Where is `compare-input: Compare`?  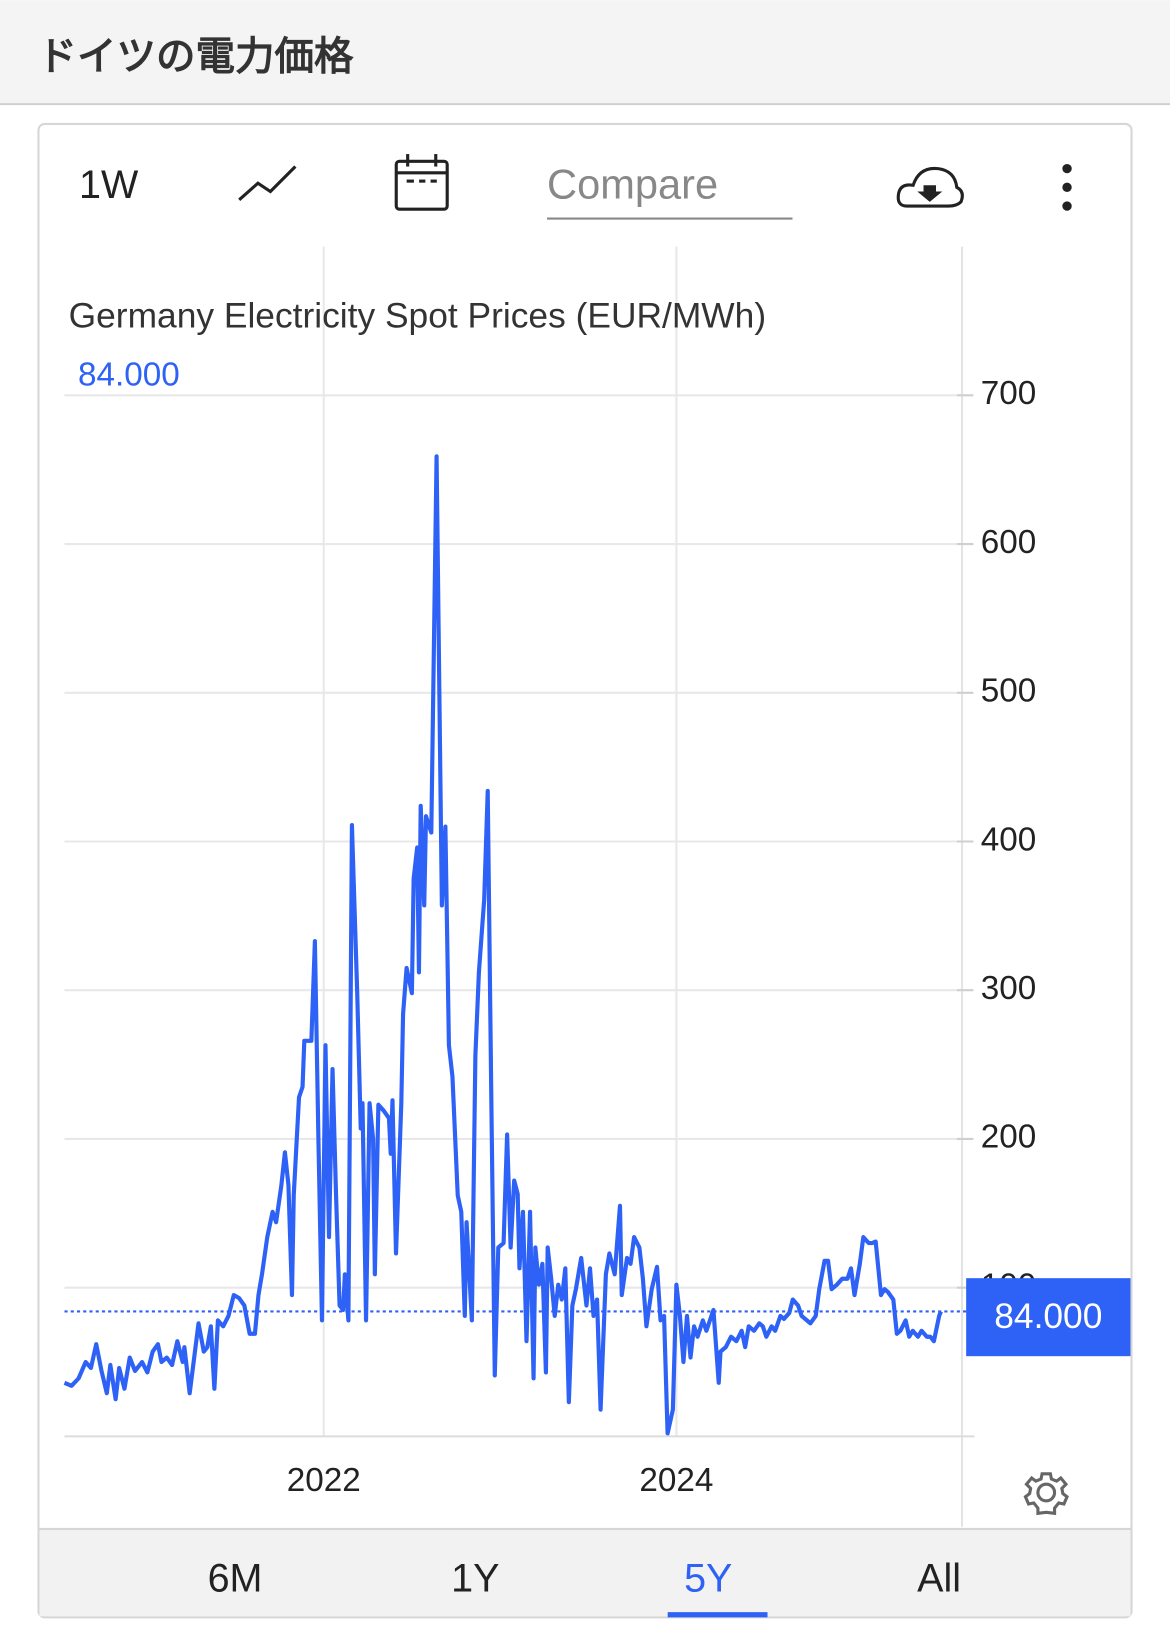
compare-input: Compare is located at coordinates (632, 183).